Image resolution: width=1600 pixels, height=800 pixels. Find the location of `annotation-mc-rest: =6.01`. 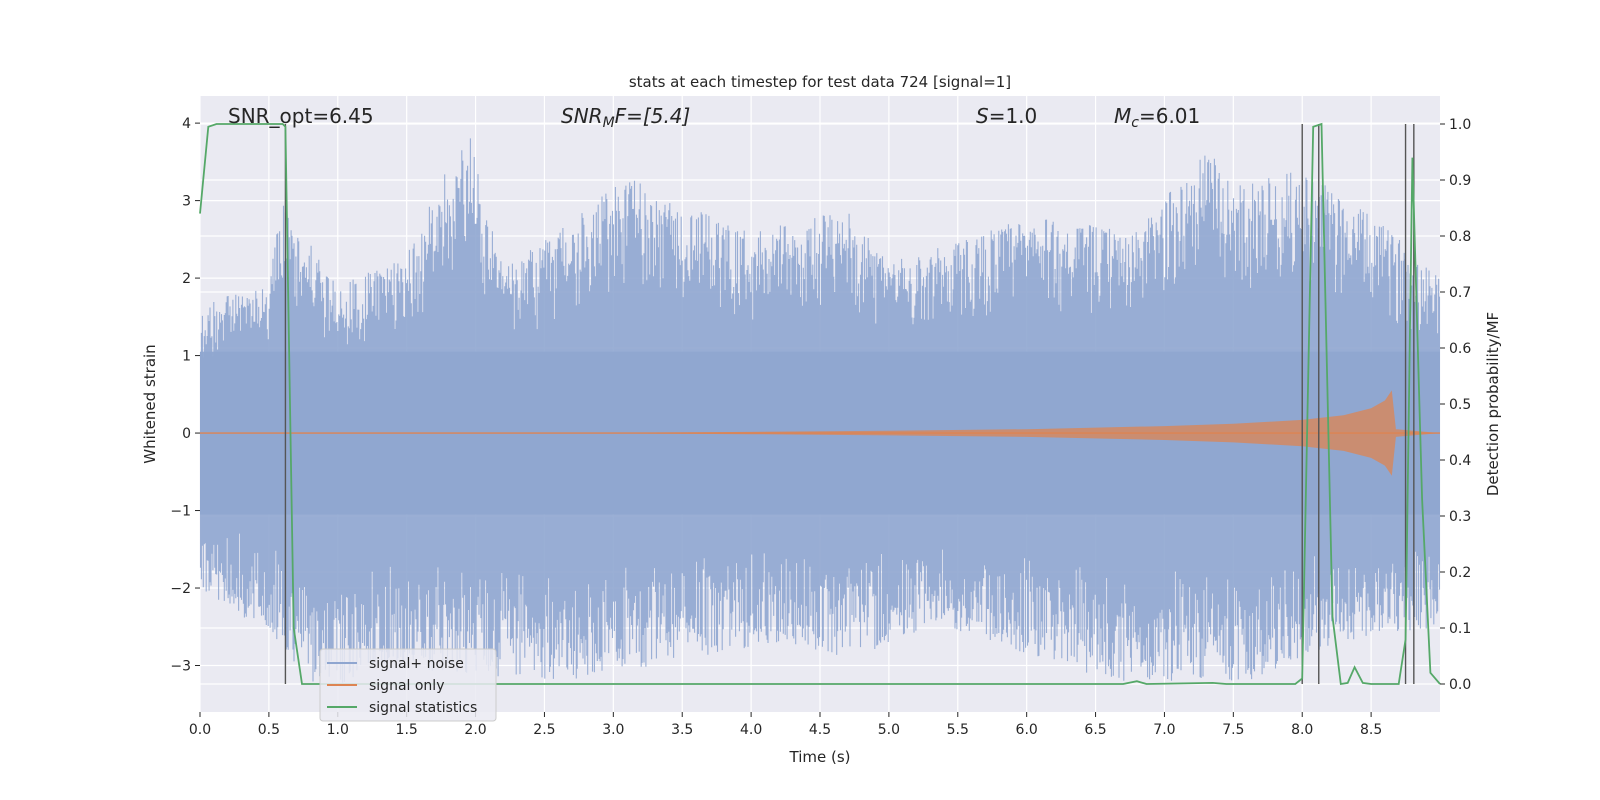

annotation-mc-rest: =6.01 is located at coordinates (1169, 116).